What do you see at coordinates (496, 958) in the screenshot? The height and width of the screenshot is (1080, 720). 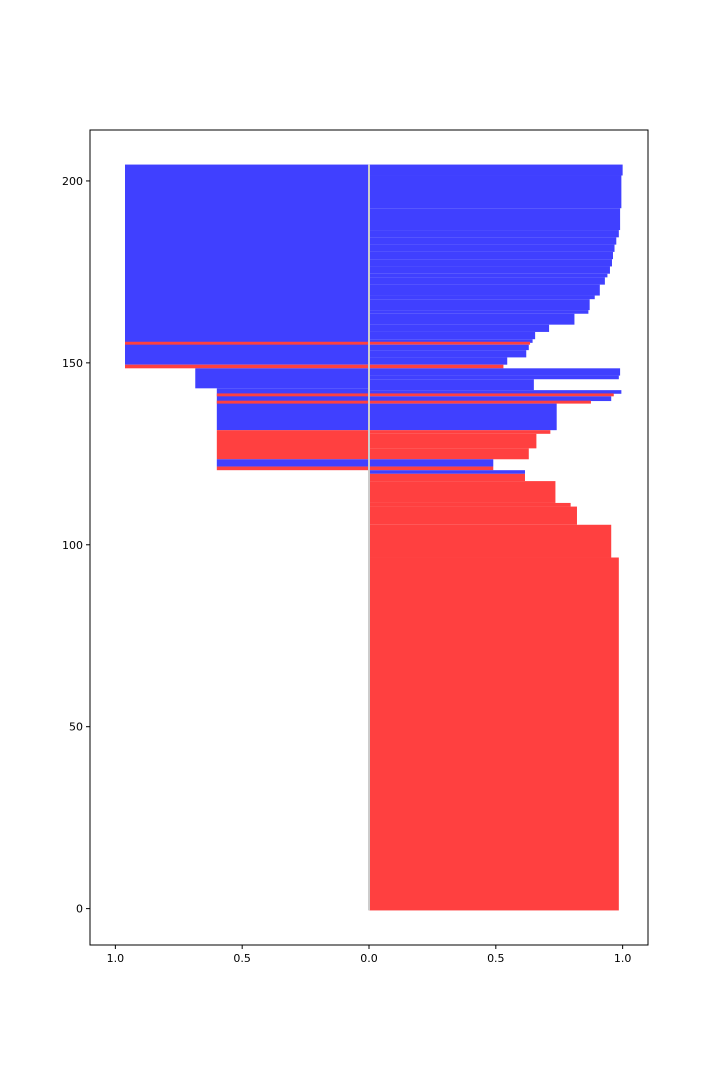 I see `x-tick-label-3: 0.5` at bounding box center [496, 958].